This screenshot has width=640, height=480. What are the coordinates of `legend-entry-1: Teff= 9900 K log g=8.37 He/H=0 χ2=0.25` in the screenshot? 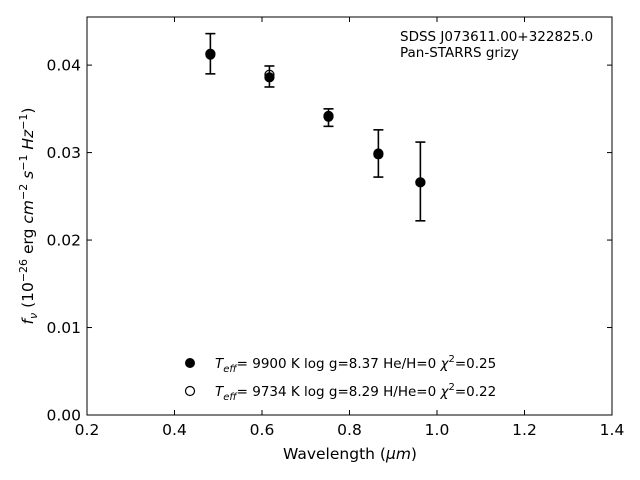 It's located at (355, 364).